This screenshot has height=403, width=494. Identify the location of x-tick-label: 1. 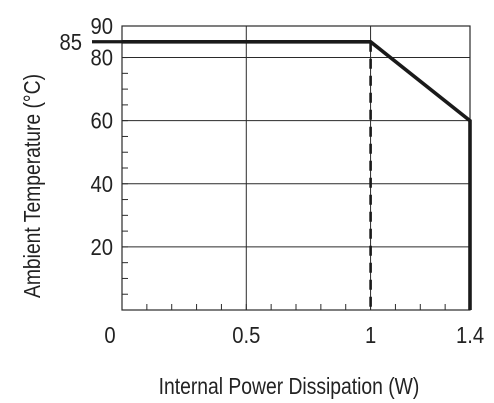
(370, 335).